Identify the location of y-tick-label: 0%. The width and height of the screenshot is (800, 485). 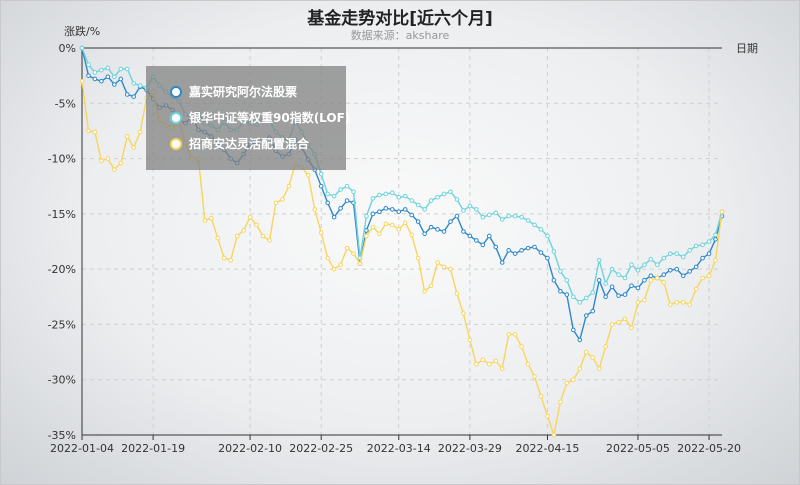
(67, 48).